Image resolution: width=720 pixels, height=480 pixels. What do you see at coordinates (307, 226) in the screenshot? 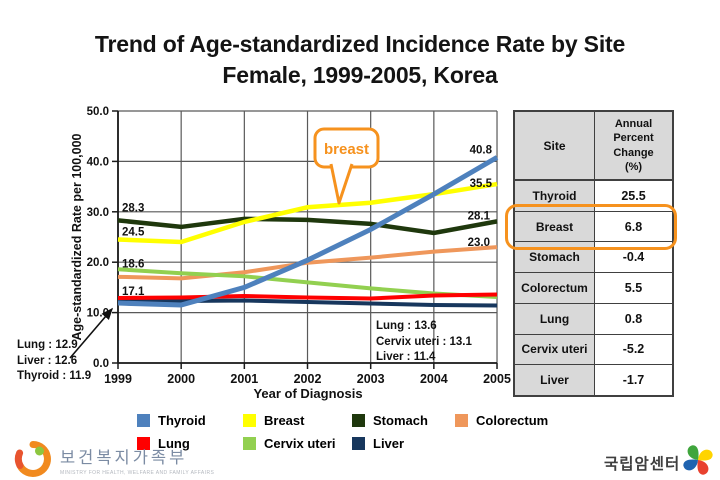
I see `series-stomach` at bounding box center [307, 226].